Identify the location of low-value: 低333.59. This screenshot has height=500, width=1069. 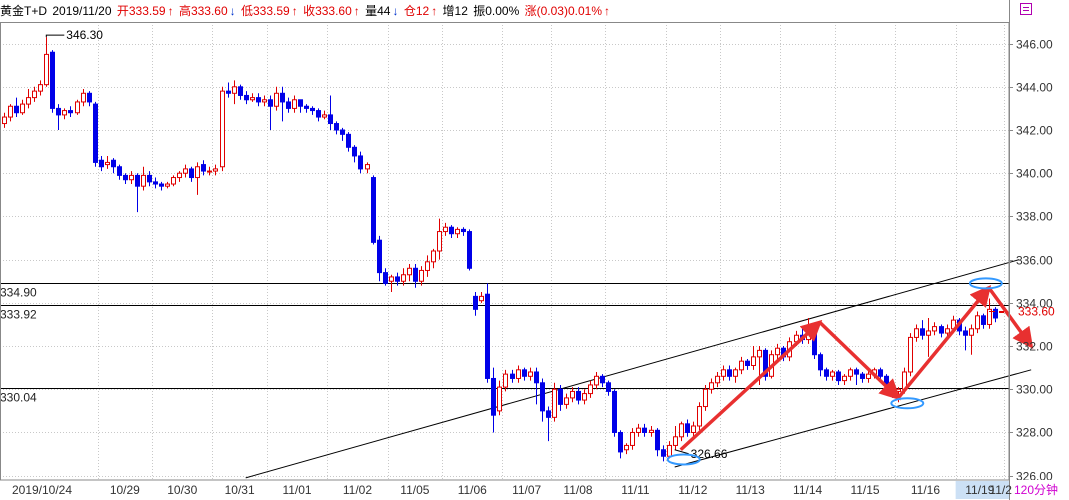
(265, 11).